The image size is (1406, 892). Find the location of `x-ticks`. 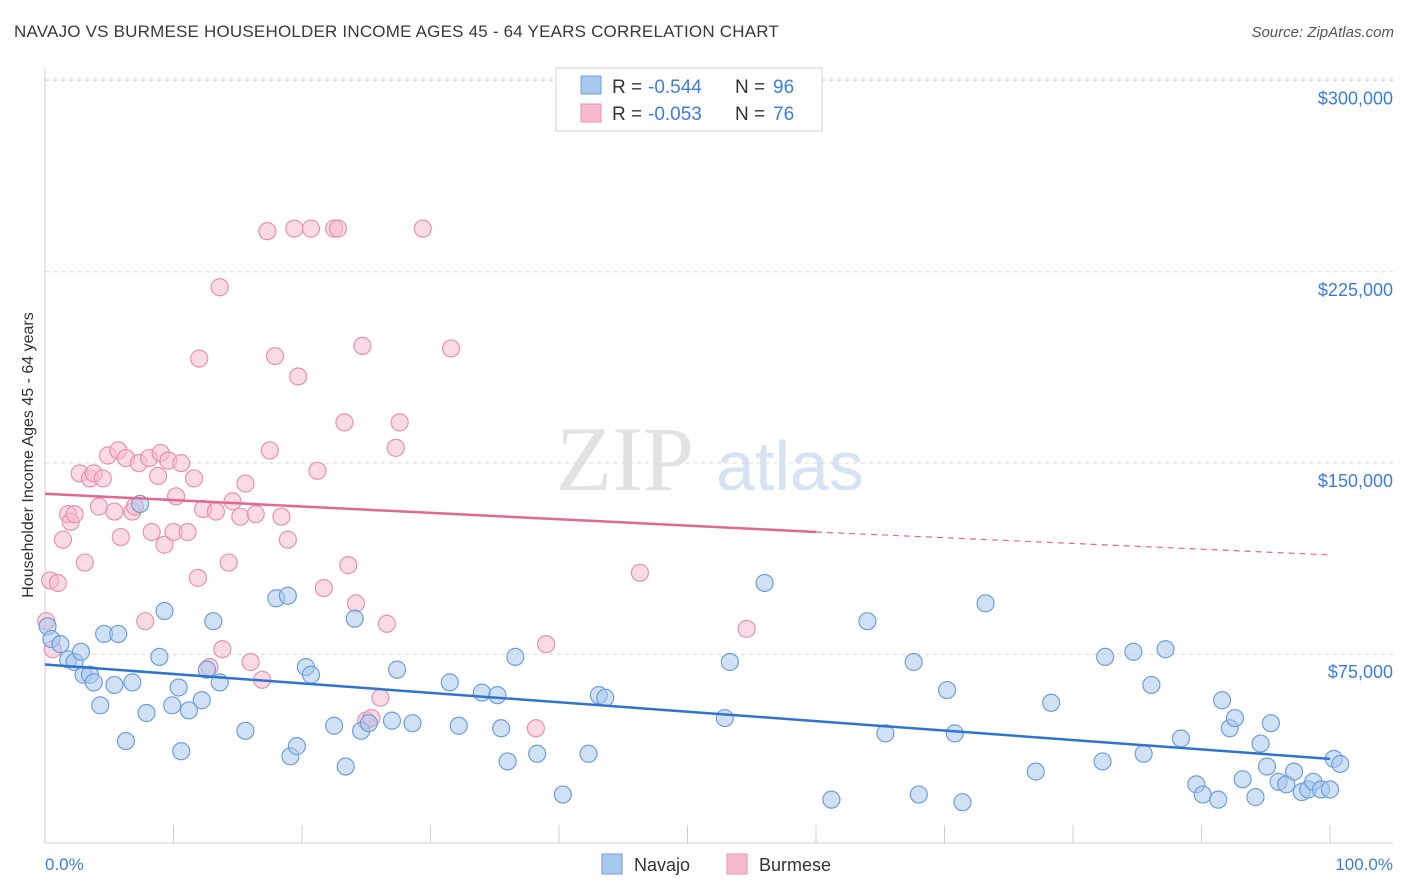

x-ticks is located at coordinates (687, 834).